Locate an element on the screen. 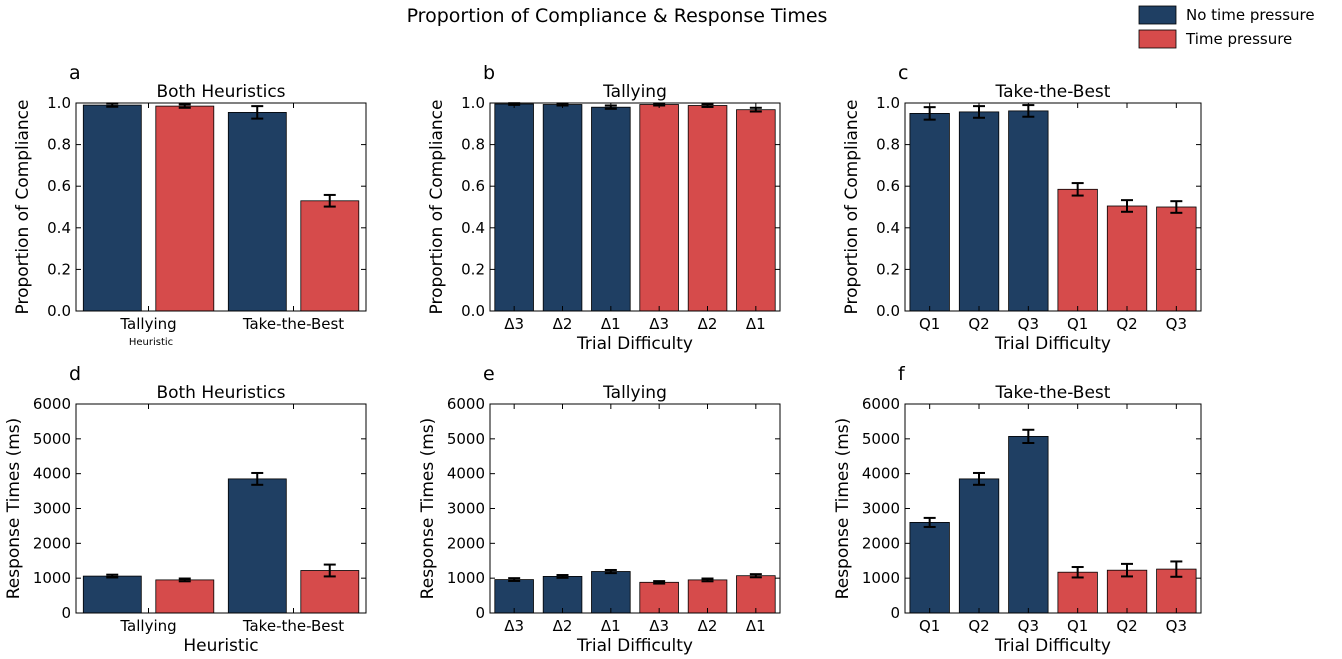  panel-letter-b: b is located at coordinates (489, 73).